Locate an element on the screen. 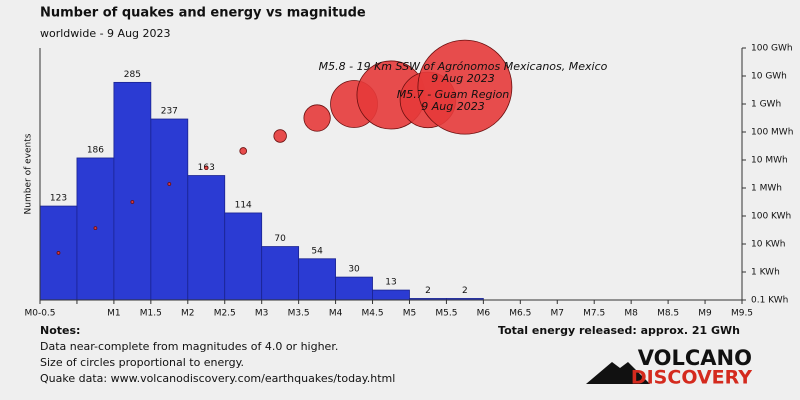 This screenshot has height=400, width=800. value-label: 123 is located at coordinates (58, 199).